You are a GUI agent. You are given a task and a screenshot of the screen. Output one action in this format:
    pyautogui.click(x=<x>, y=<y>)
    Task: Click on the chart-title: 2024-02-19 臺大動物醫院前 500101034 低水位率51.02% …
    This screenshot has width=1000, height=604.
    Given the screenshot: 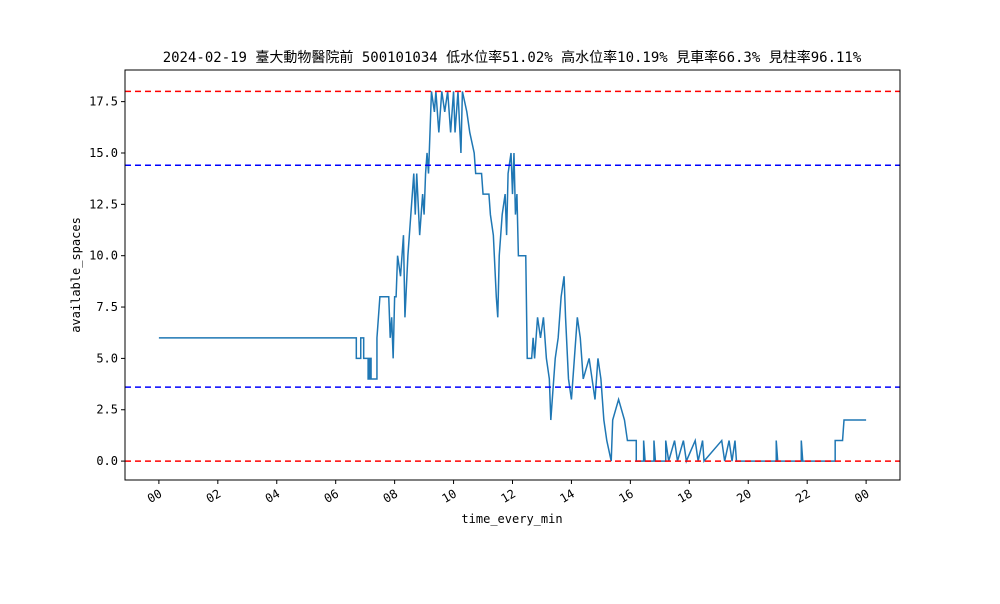 What is the action you would take?
    pyautogui.click(x=512, y=57)
    